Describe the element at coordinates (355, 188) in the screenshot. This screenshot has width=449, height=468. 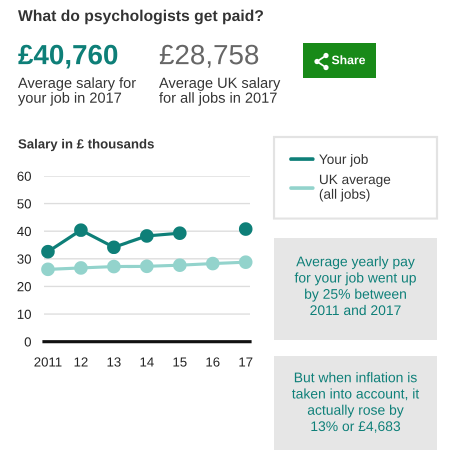
I see `legend-label: UK average (all jobs)` at that location.